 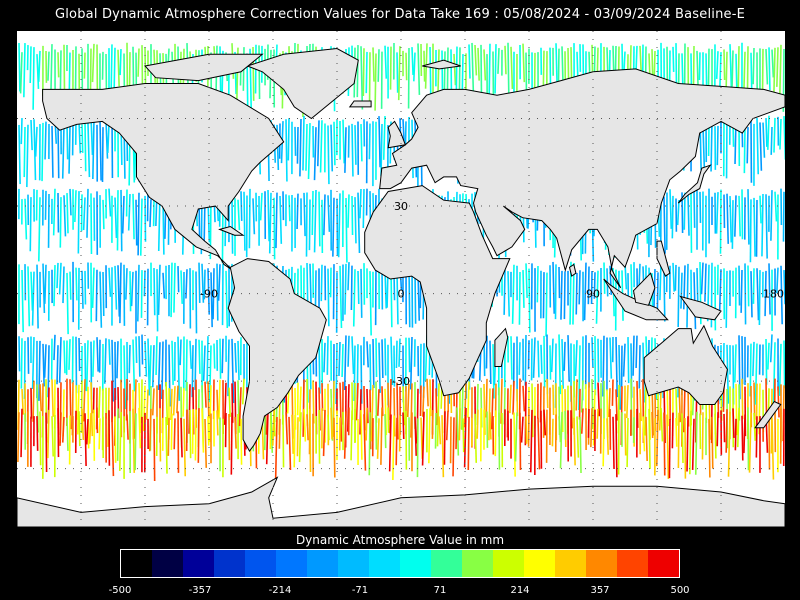 I want to click on colorbar-tick-label: -71, so click(x=360, y=590).